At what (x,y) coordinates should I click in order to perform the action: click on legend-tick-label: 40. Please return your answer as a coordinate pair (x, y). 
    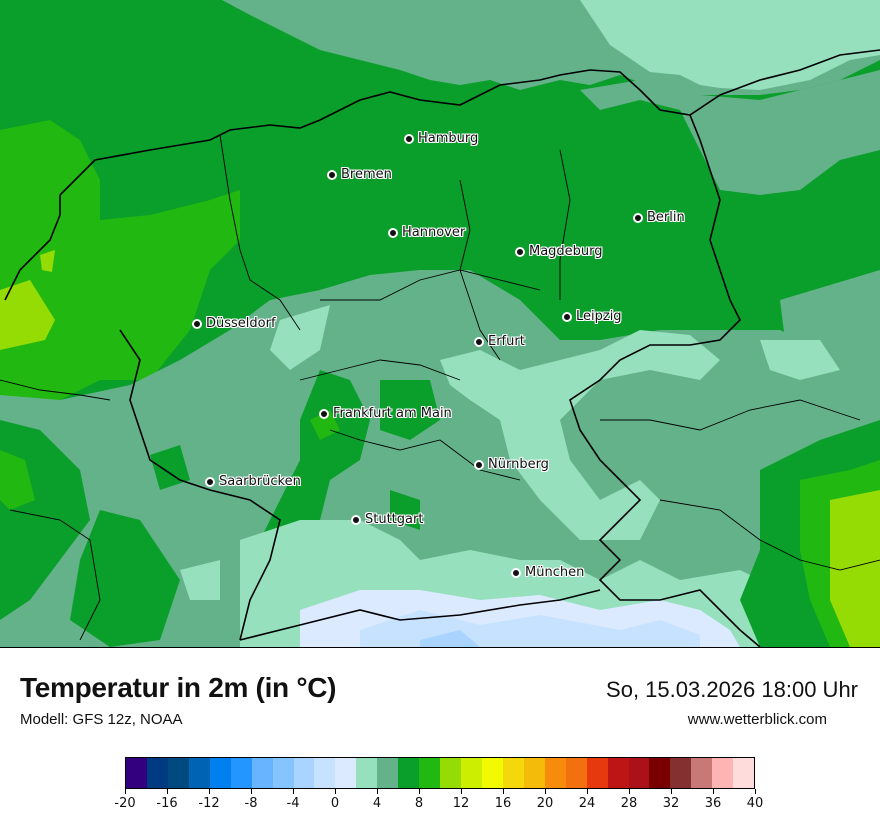
    Looking at the image, I should click on (755, 803).